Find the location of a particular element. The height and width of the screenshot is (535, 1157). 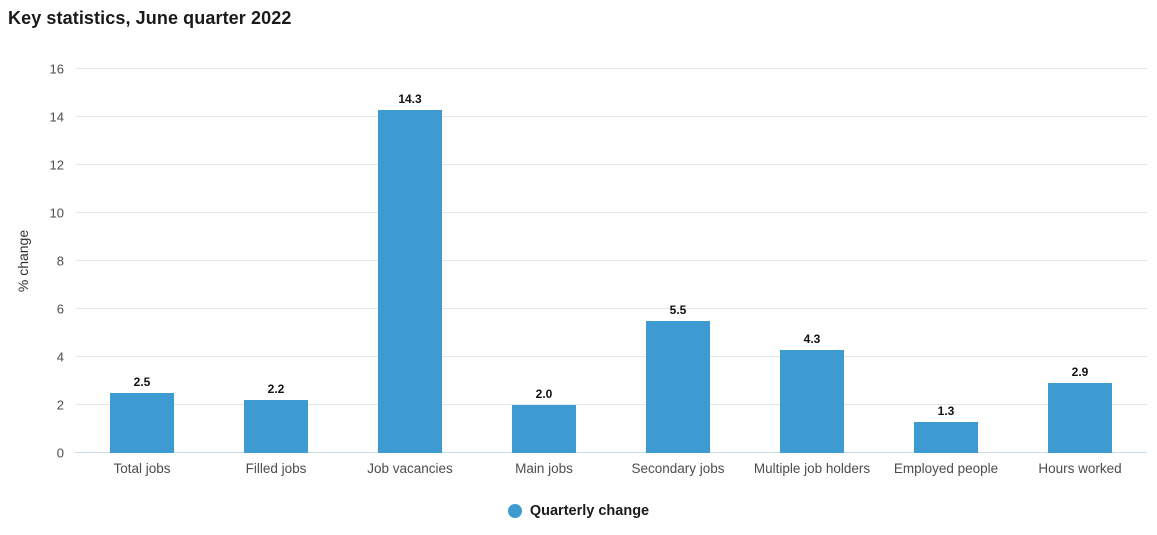

y-tick-label: 6 is located at coordinates (60, 309).